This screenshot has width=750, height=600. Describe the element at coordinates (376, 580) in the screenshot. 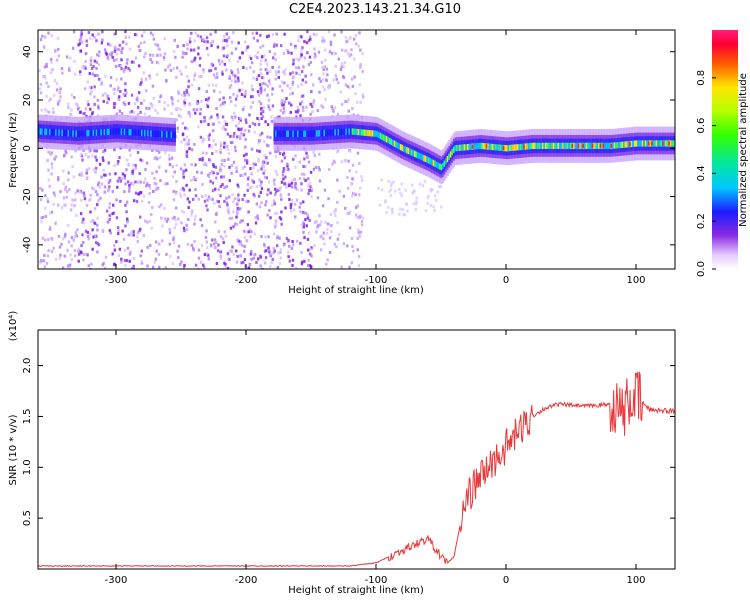

I see `x-tick-label: -100` at that location.